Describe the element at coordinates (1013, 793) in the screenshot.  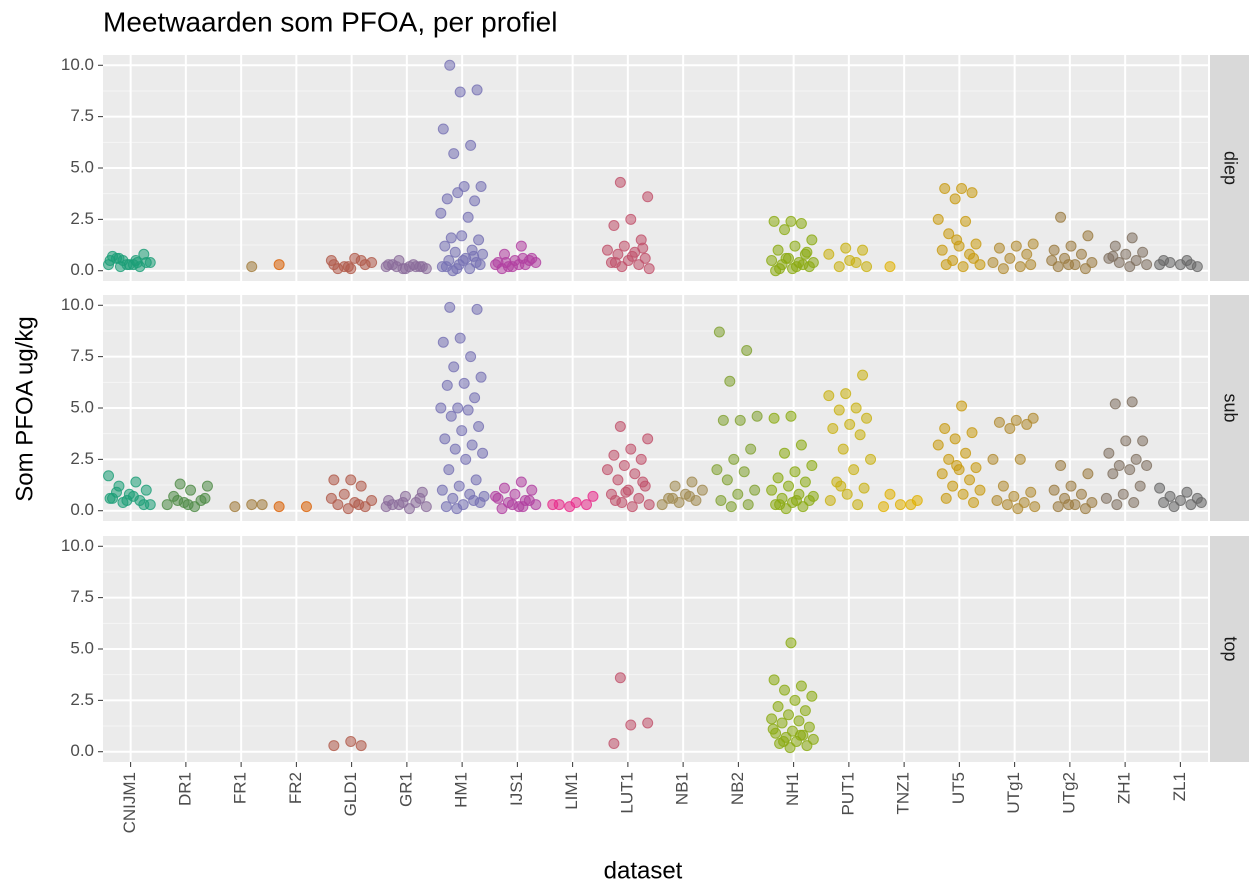
I see `x-tick-label: UTg1` at that location.